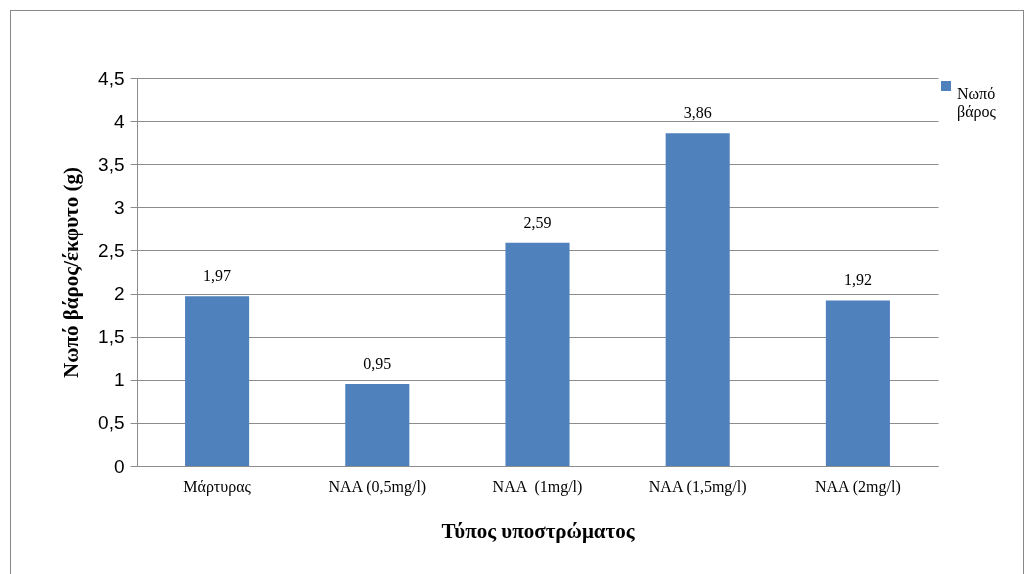 The height and width of the screenshot is (574, 1029). What do you see at coordinates (537, 222) in the screenshot?
I see `data-label: 2,59` at bounding box center [537, 222].